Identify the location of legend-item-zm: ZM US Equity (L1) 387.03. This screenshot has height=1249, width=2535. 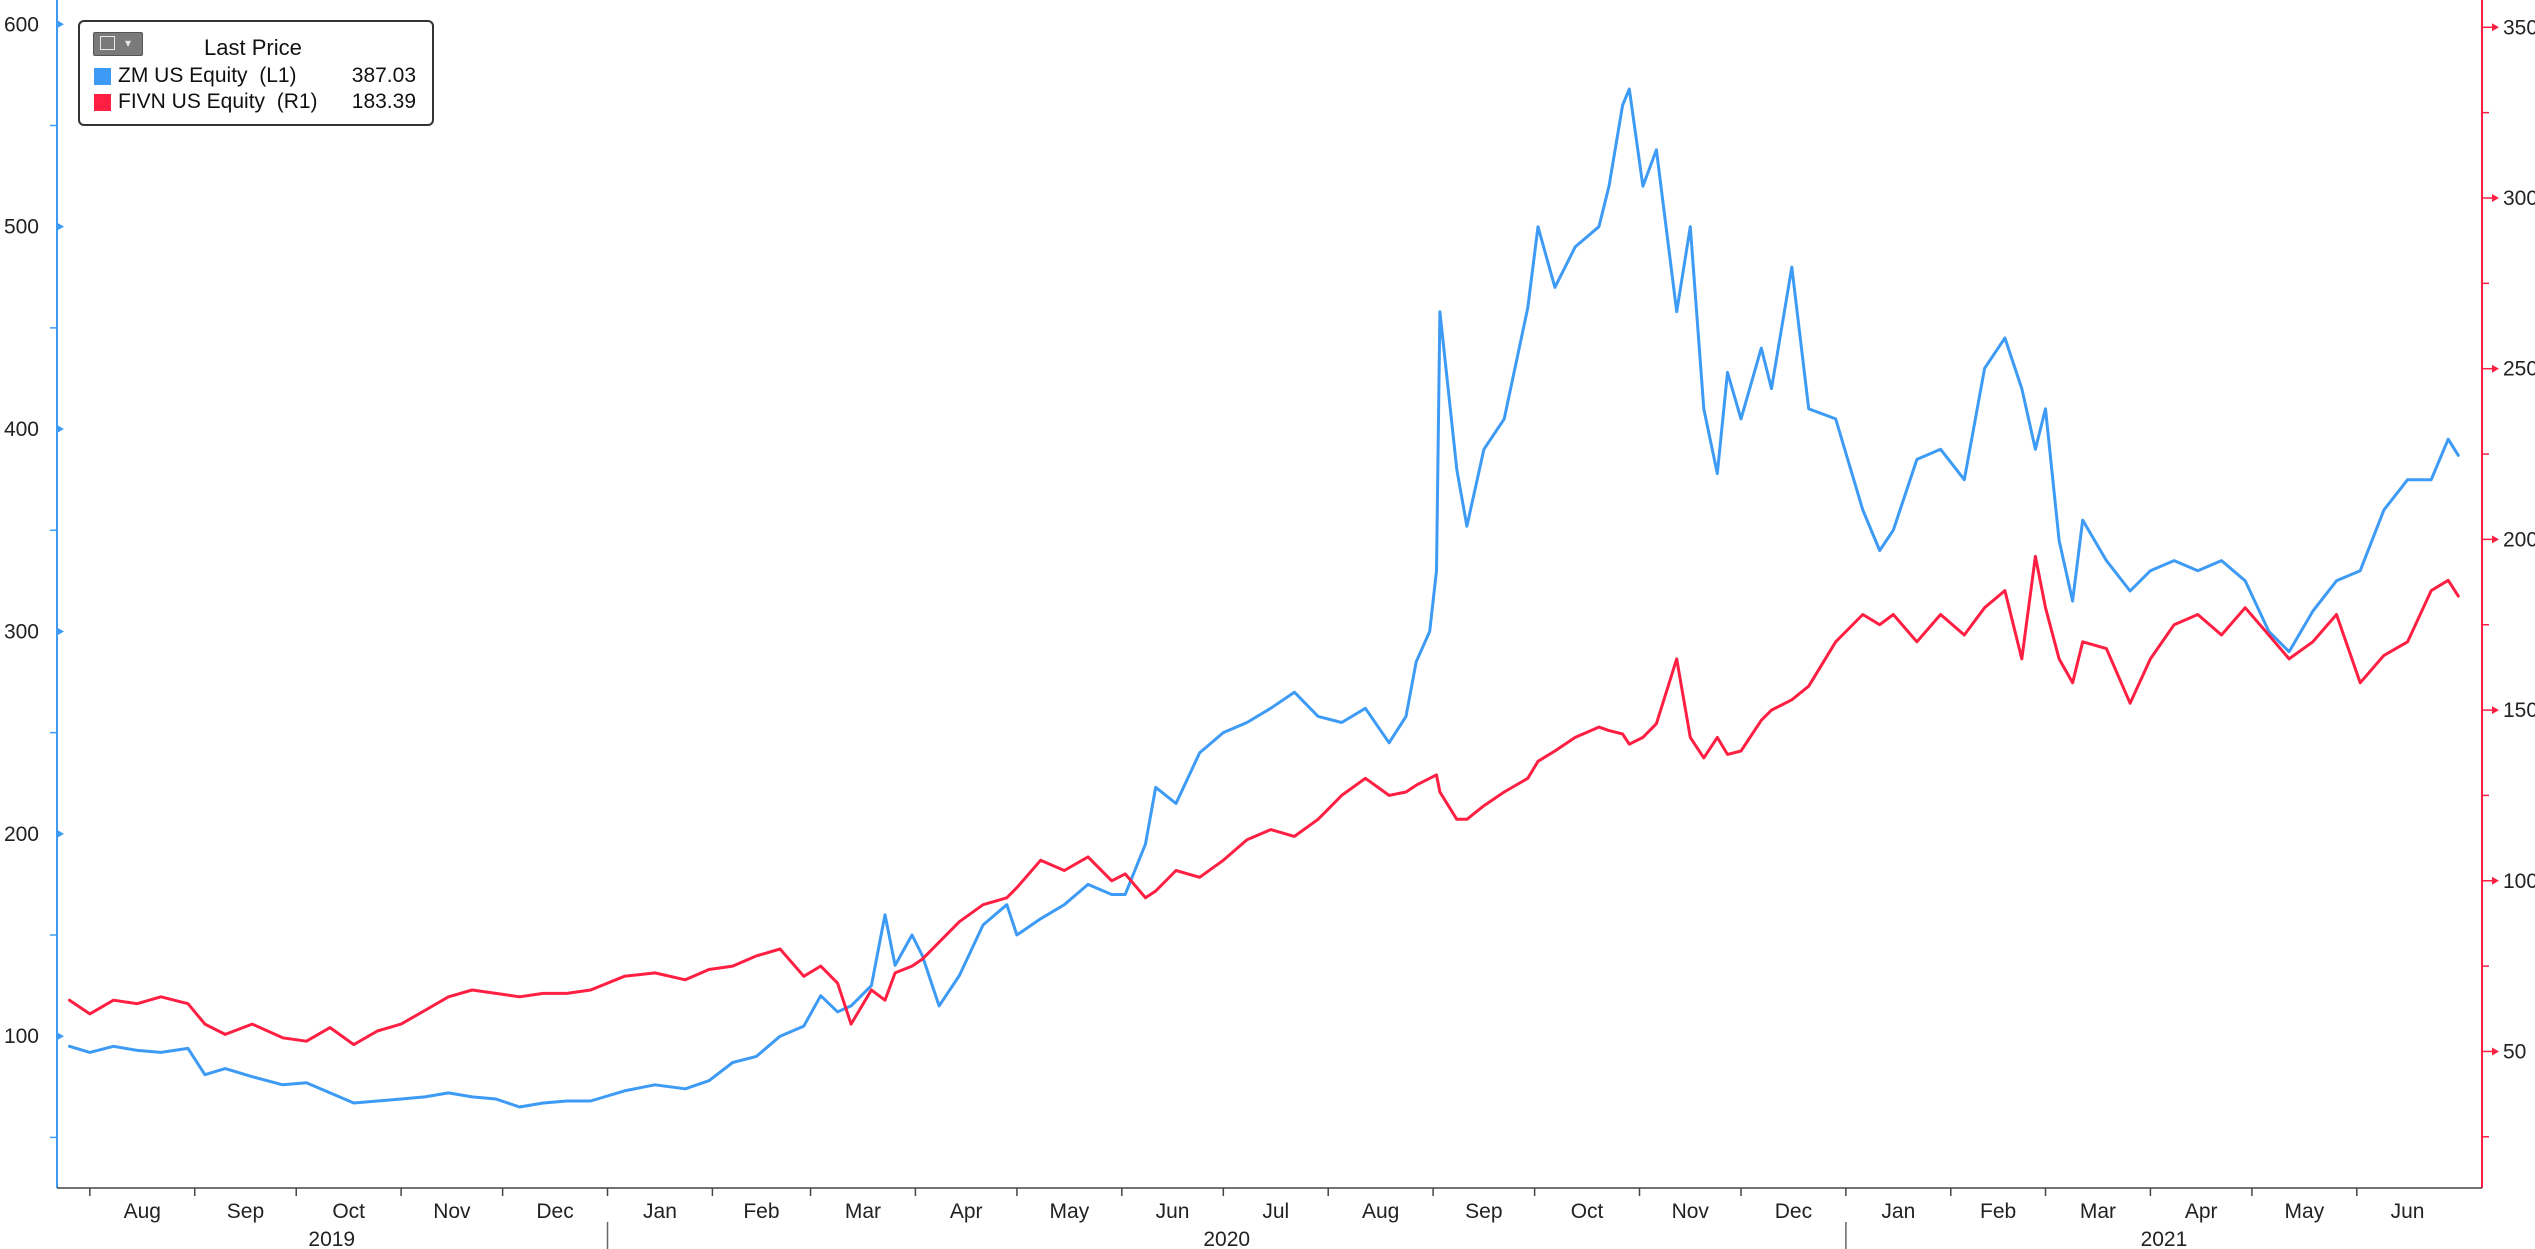
(259, 76).